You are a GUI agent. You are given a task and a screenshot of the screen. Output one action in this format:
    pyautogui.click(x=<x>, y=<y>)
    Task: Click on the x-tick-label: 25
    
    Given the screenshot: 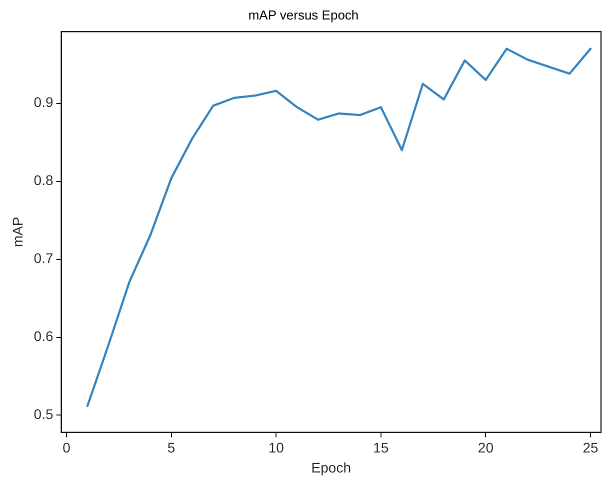 What is the action you would take?
    pyautogui.click(x=590, y=448)
    